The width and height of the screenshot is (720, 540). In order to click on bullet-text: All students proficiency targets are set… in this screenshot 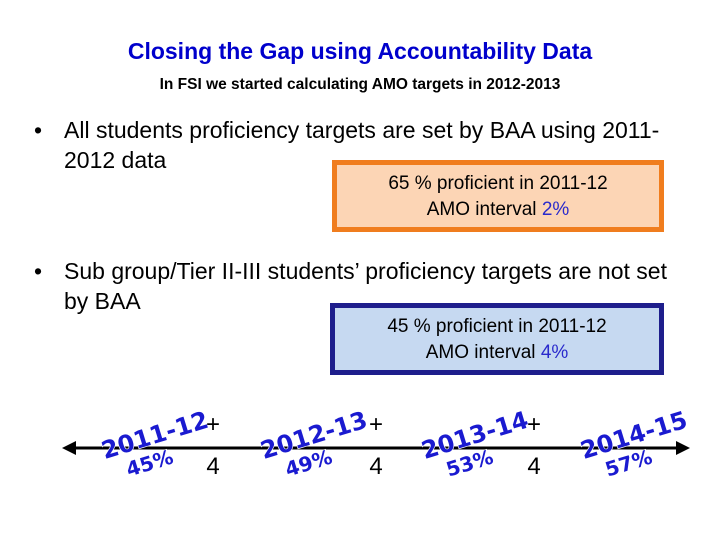, I will do `click(362, 145)`.